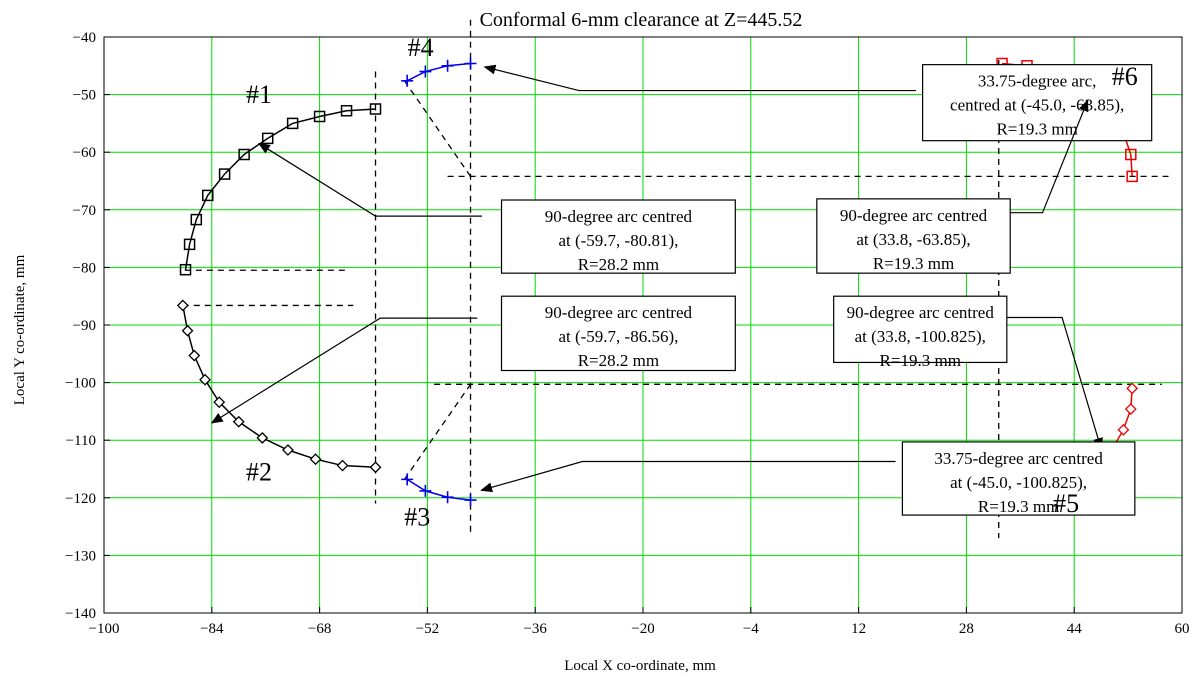 The width and height of the screenshot is (1198, 680). What do you see at coordinates (641, 20) in the screenshot?
I see `chart-title: Conformal 6-mm clearance at Z=445.52` at bounding box center [641, 20].